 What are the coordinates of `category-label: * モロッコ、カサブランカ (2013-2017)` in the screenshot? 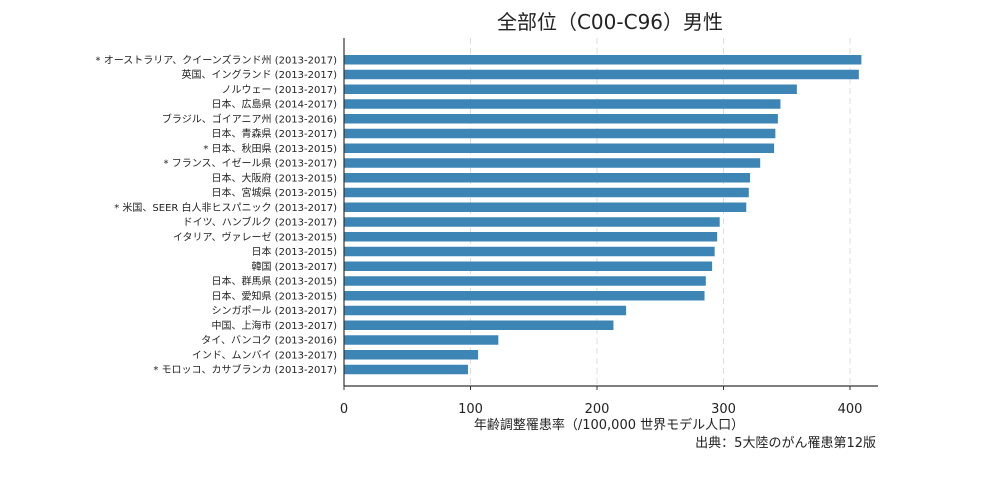 It's located at (245, 369).